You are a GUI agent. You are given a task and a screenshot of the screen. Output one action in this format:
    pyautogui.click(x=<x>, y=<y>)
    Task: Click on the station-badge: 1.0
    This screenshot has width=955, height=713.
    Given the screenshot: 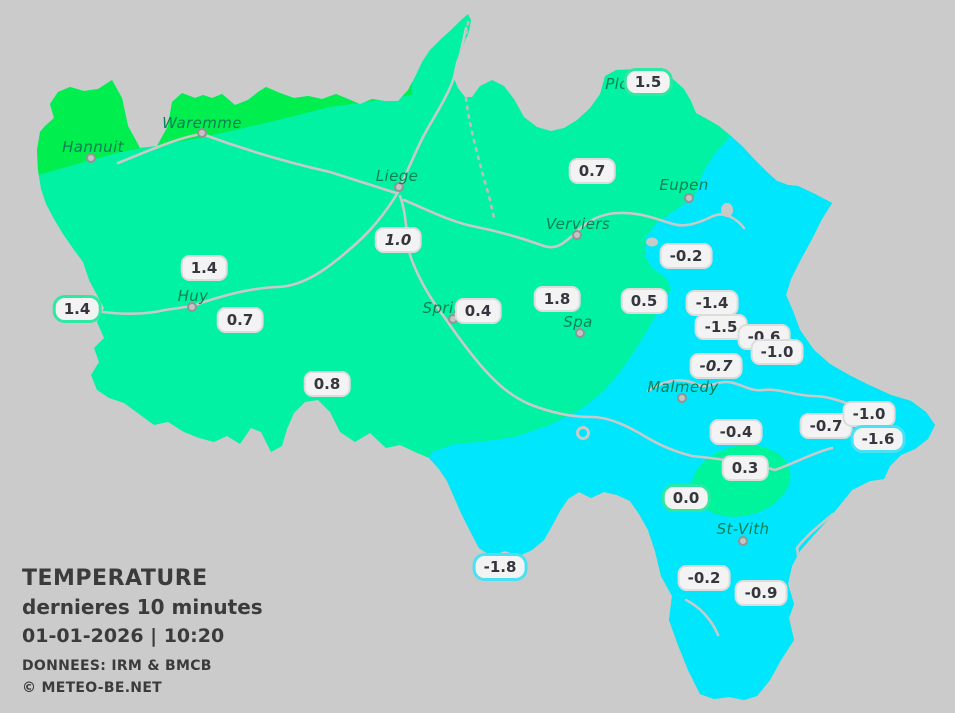 What is the action you would take?
    pyautogui.click(x=398, y=240)
    